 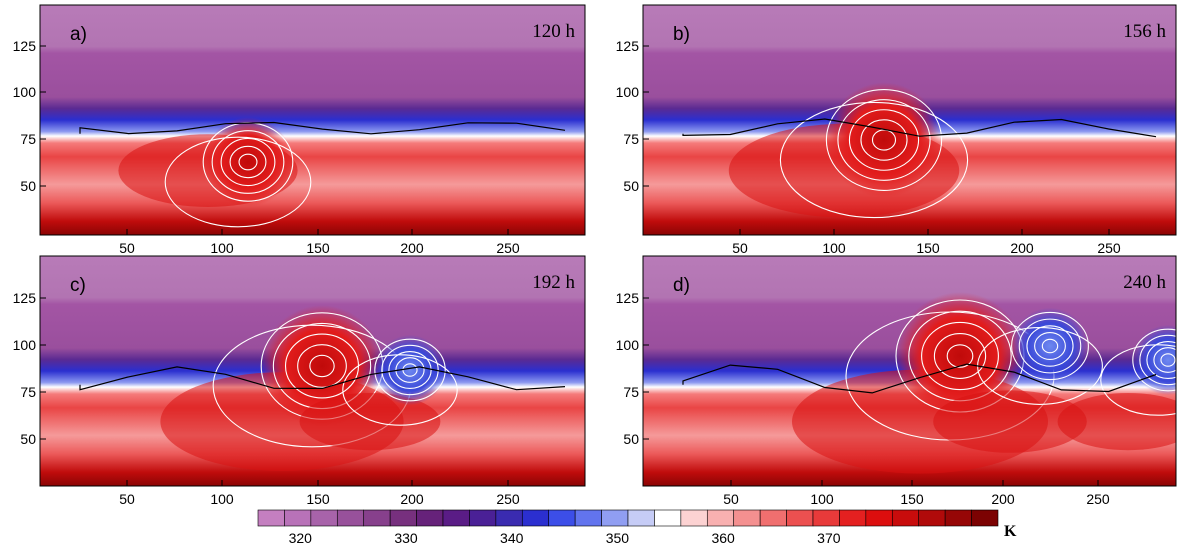 What do you see at coordinates (723, 538) in the screenshot?
I see `colorbar-tick-label: 360` at bounding box center [723, 538].